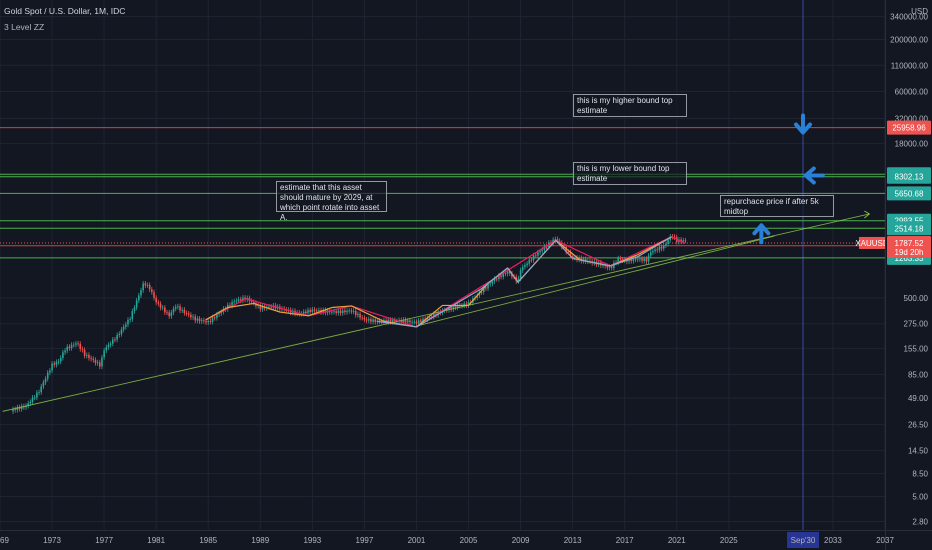 Image resolution: width=932 pixels, height=550 pixels. What do you see at coordinates (912, 143) in the screenshot?
I see `y-tick-label: 18000.00` at bounding box center [912, 143].